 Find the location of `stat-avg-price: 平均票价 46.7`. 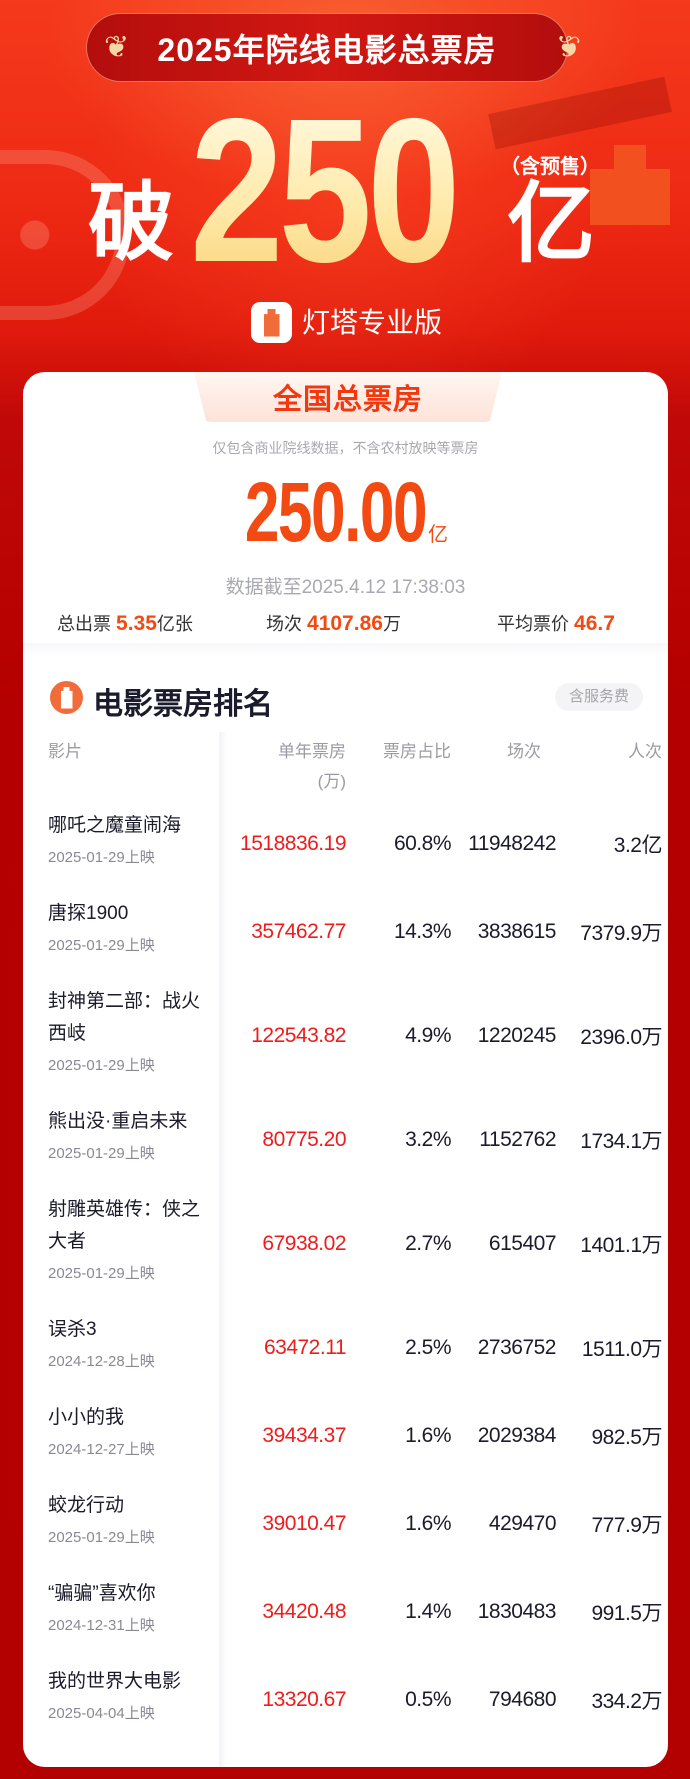

stat-avg-price: 平均票价 46.7 is located at coordinates (556, 623).